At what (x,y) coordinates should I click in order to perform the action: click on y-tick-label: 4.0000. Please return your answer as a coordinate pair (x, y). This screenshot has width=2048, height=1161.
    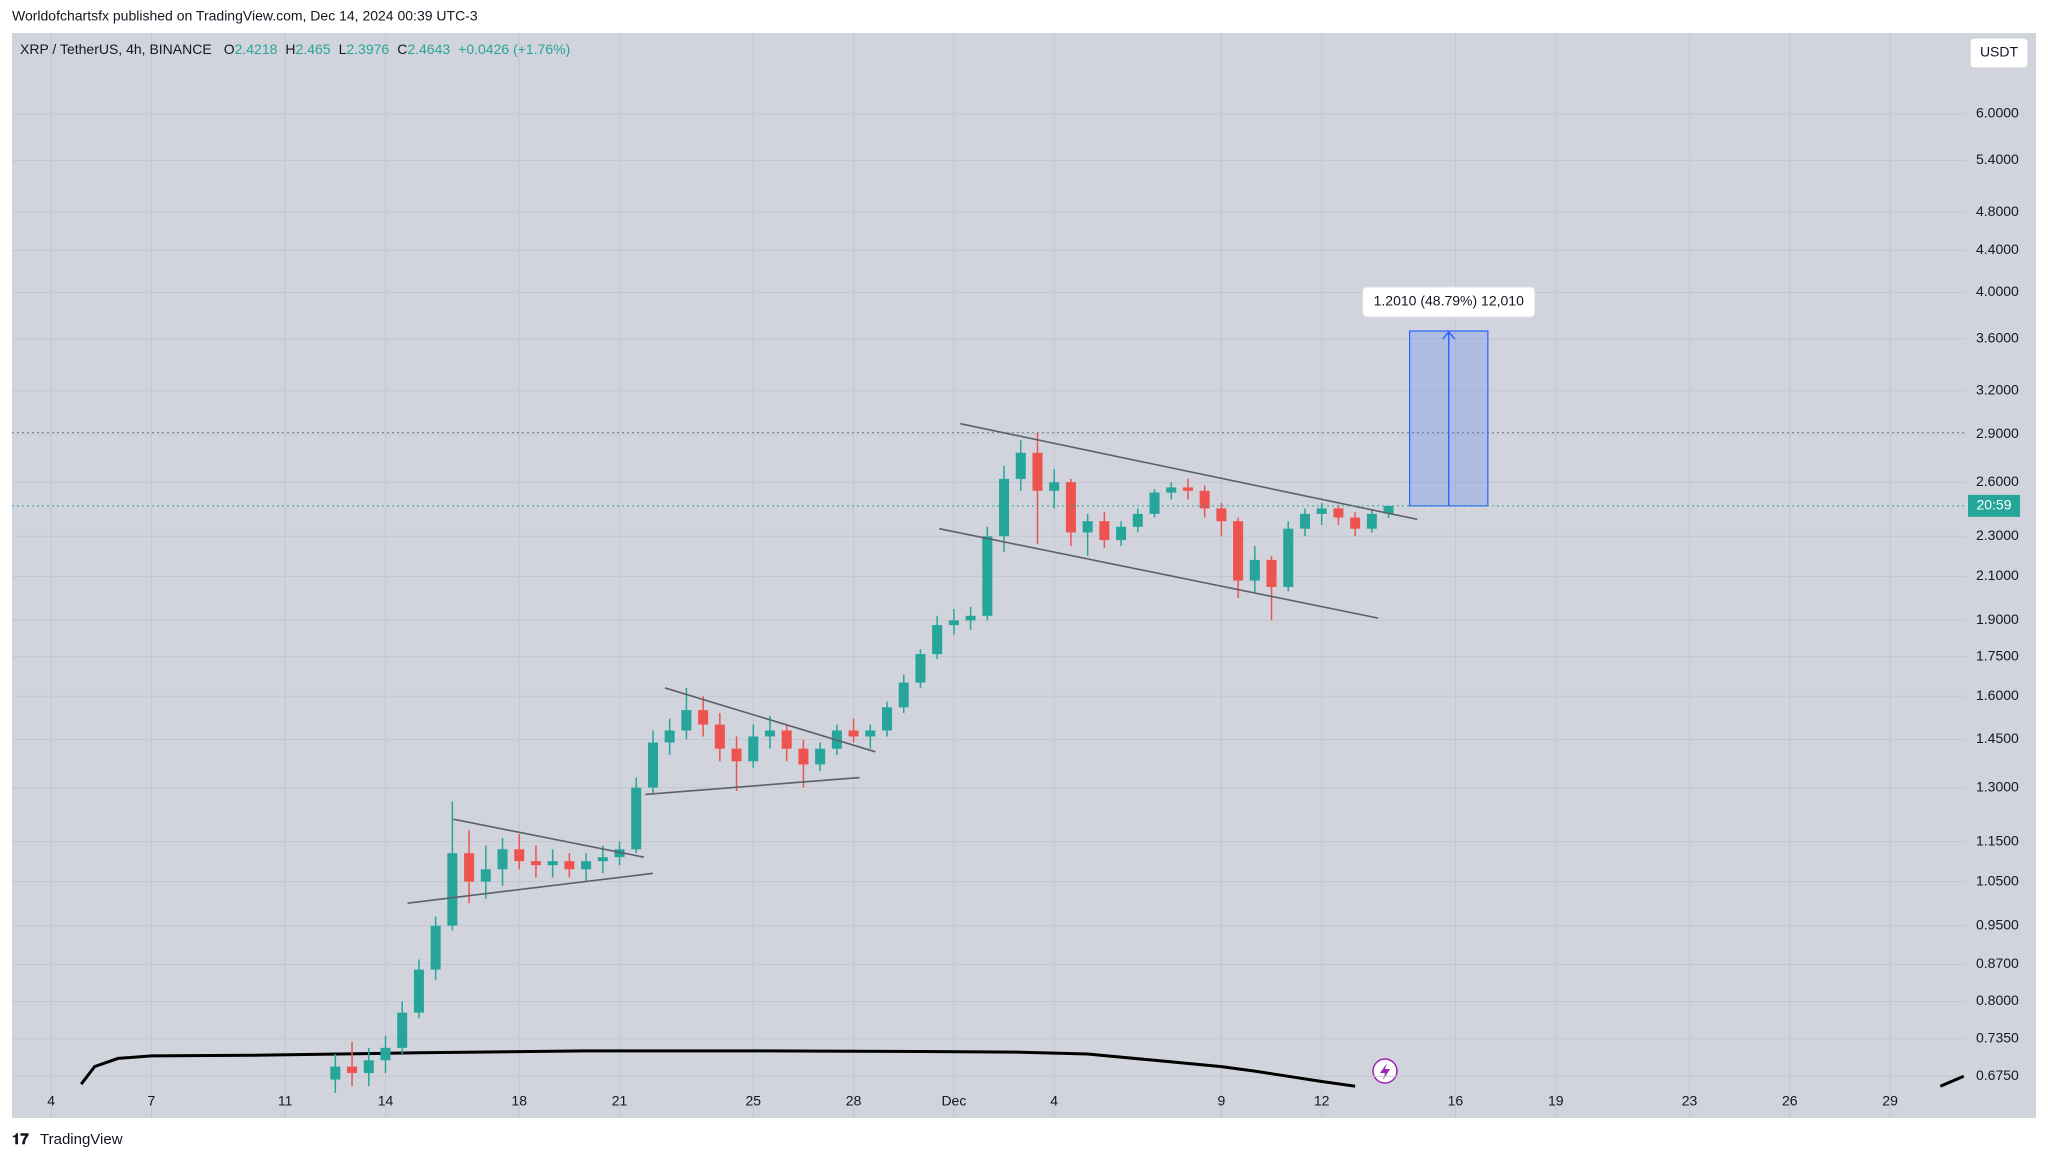
    Looking at the image, I should click on (1997, 291).